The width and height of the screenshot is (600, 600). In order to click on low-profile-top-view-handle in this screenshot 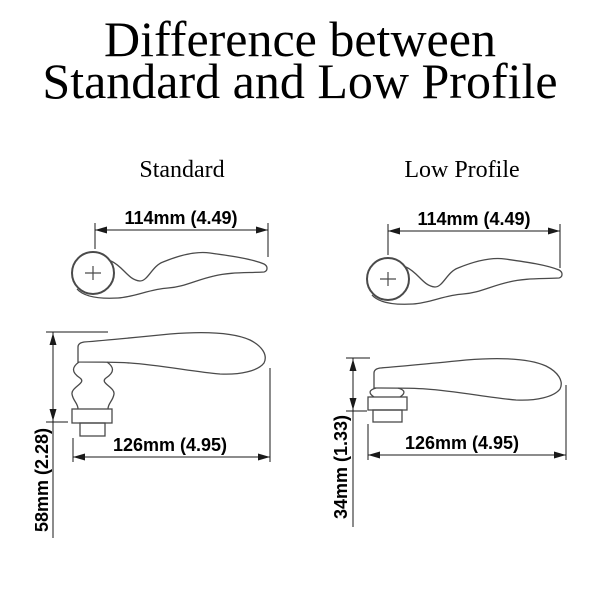, I will do `click(464, 281)`.